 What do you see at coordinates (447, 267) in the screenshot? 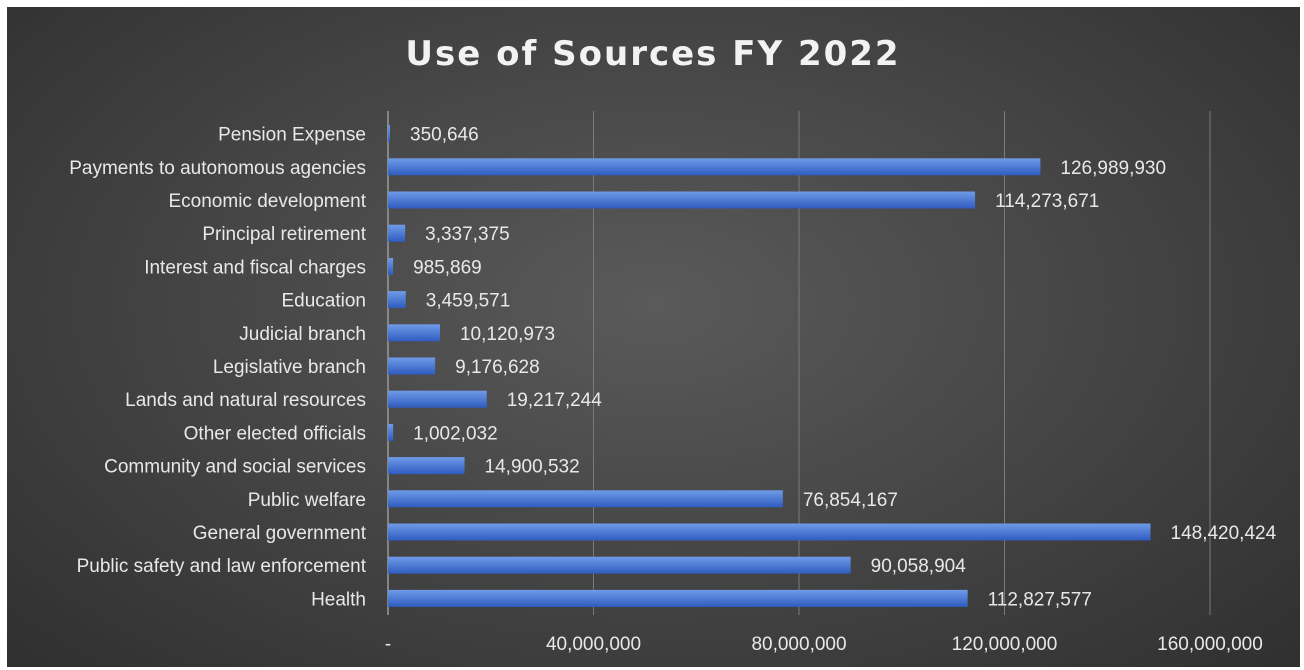
I see `value-label: 985,869` at bounding box center [447, 267].